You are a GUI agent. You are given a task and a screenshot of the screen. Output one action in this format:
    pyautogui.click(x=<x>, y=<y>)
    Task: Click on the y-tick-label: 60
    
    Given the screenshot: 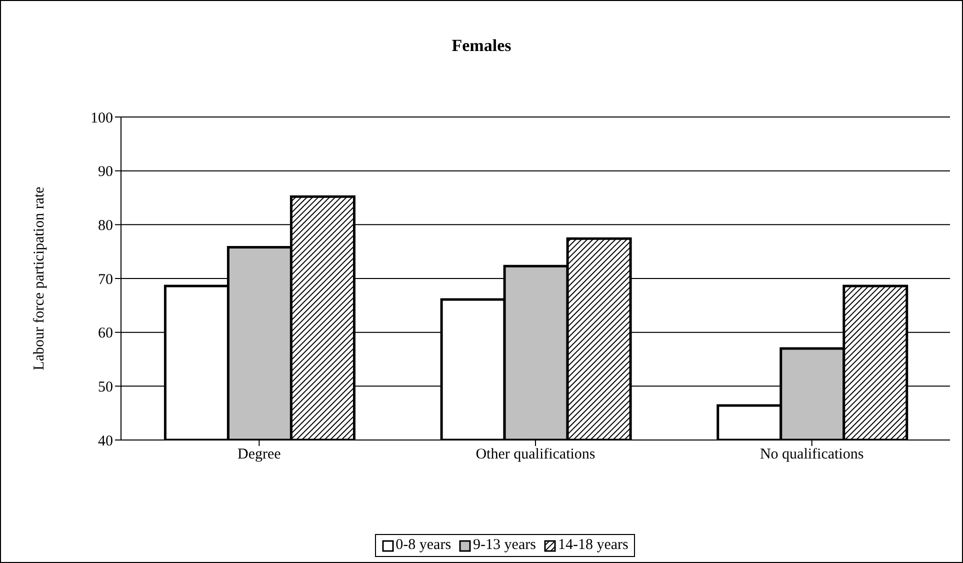 What is the action you would take?
    pyautogui.click(x=105, y=334)
    